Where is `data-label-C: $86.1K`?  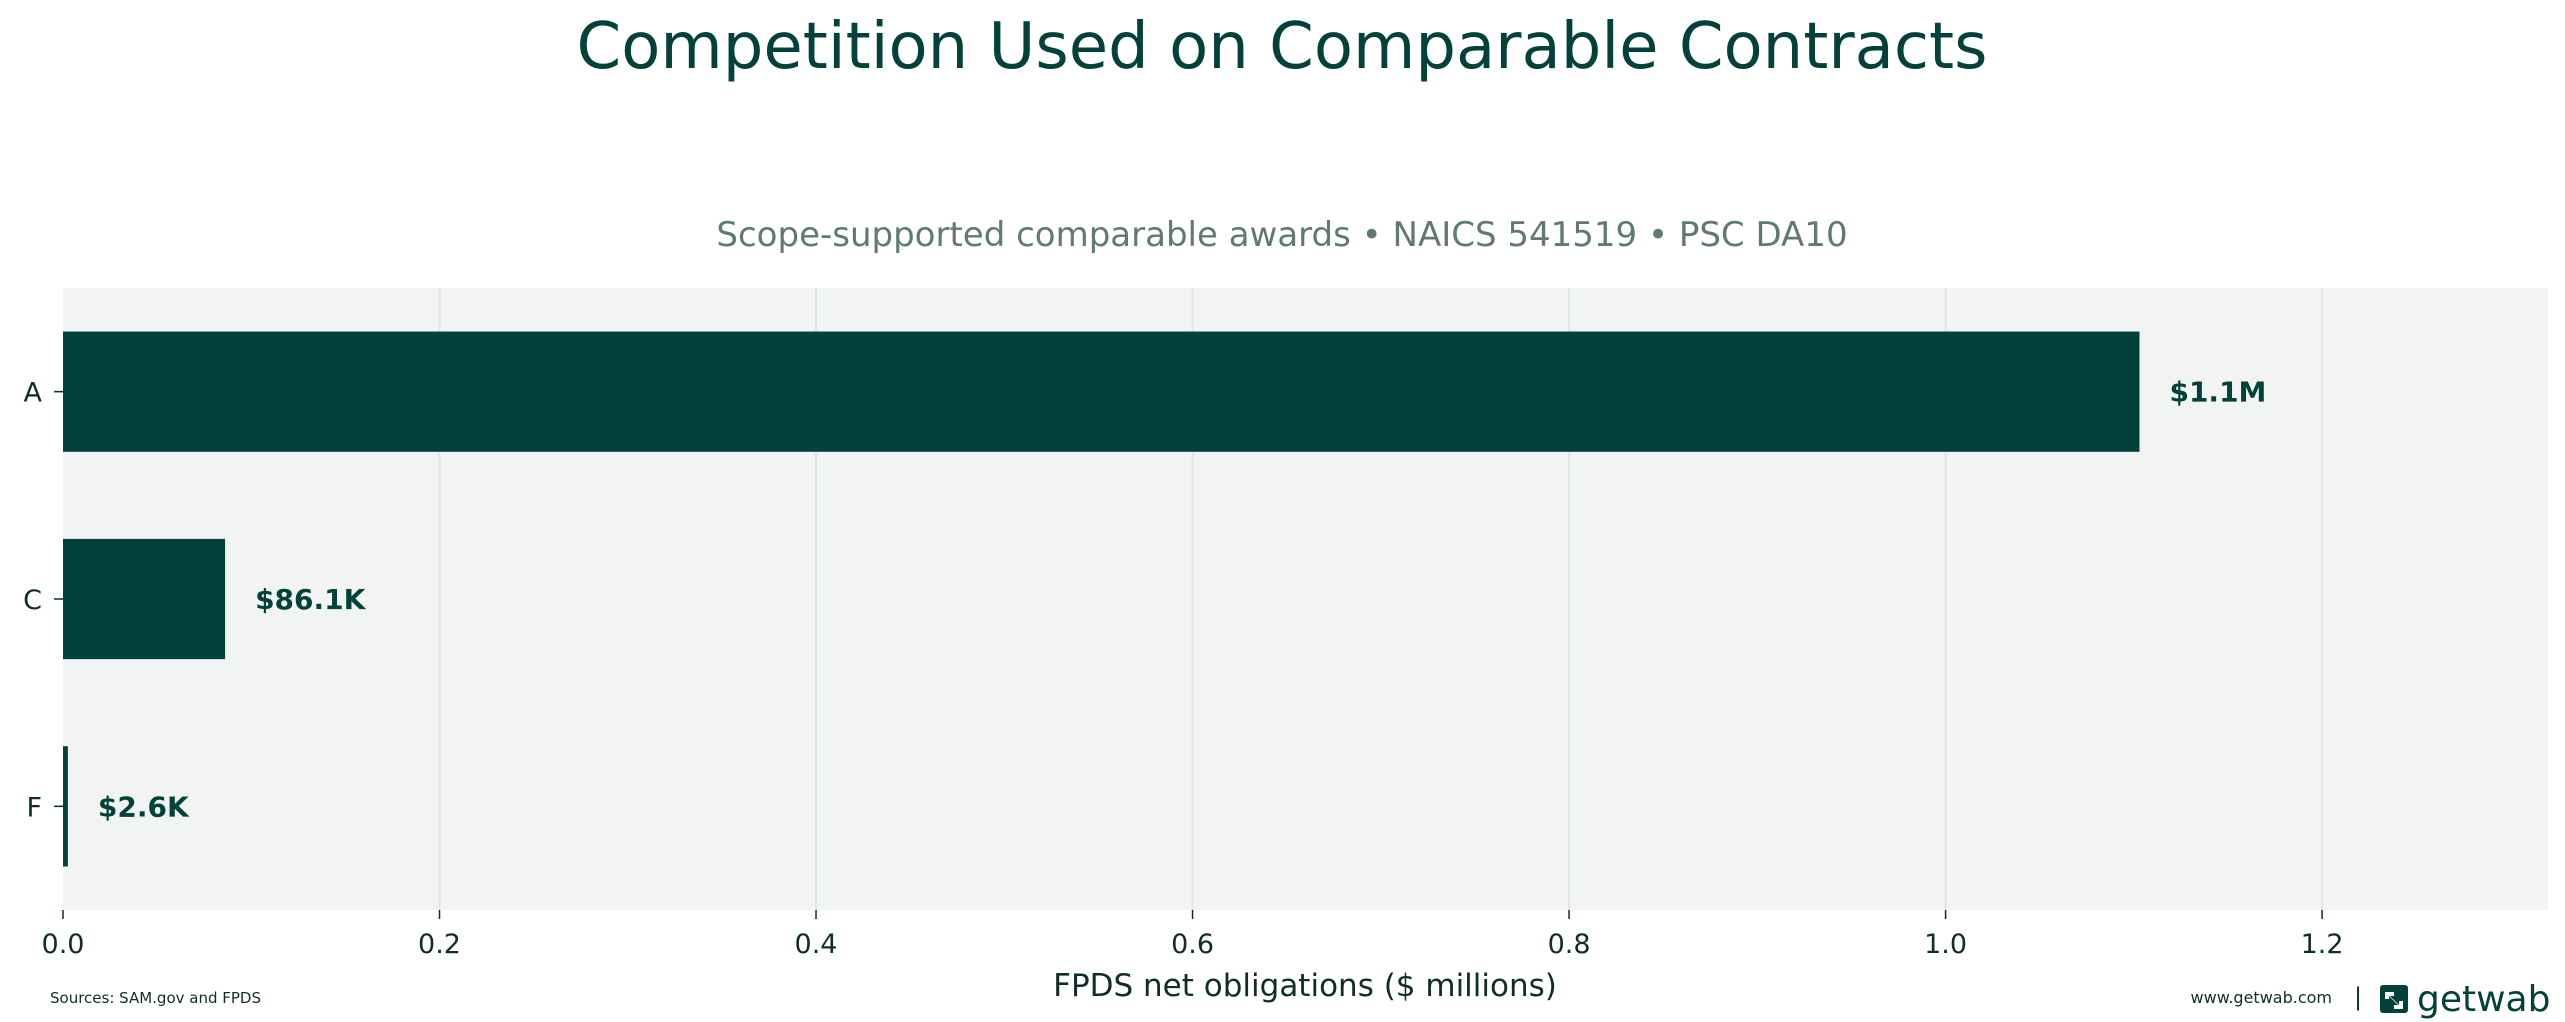
data-label-C: $86.1K is located at coordinates (311, 599).